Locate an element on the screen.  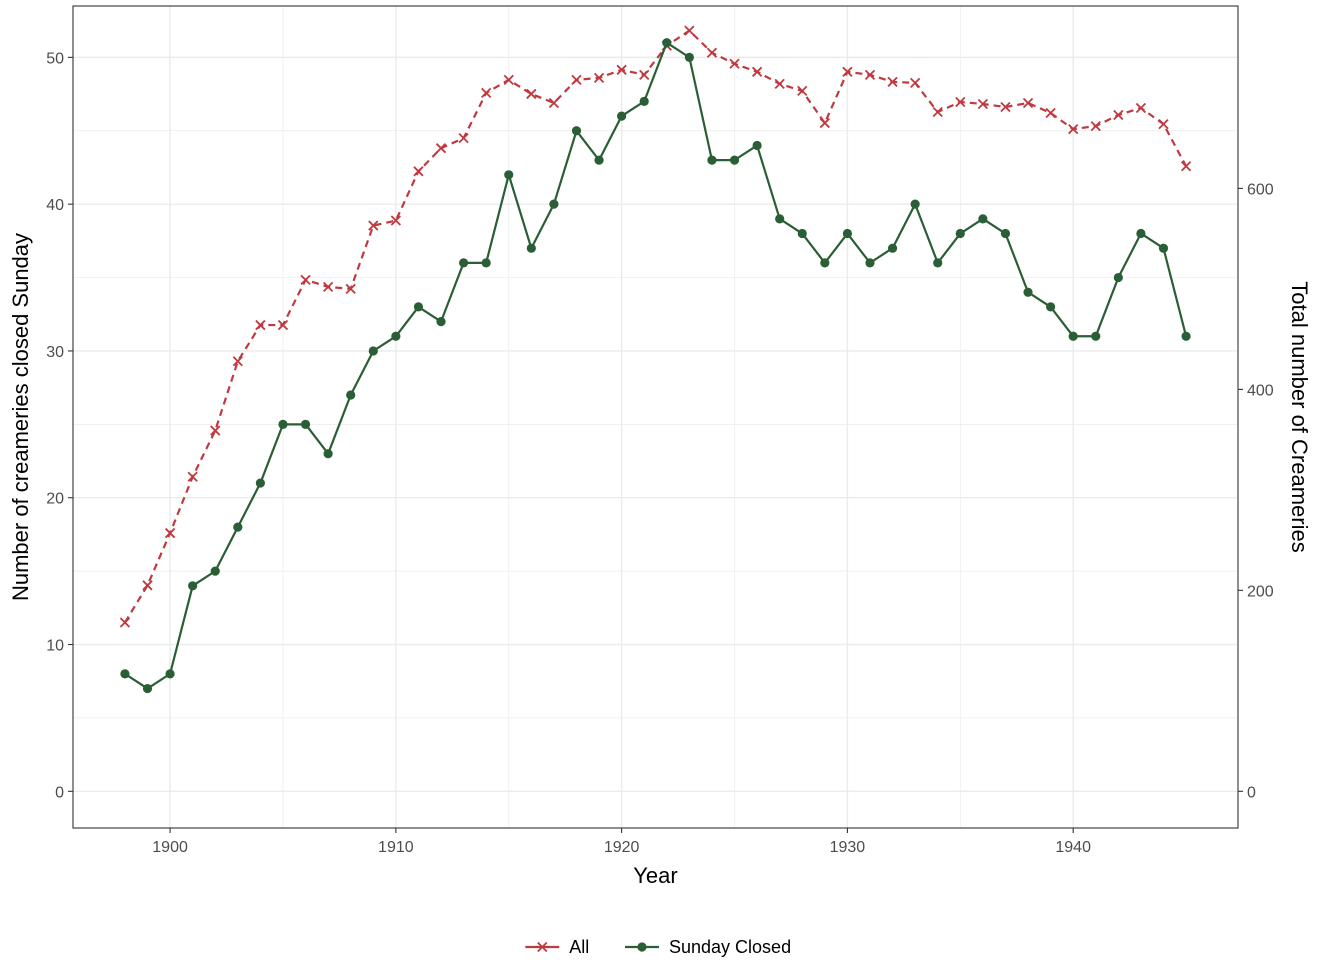
x-tick-label: 1940 is located at coordinates (1073, 847).